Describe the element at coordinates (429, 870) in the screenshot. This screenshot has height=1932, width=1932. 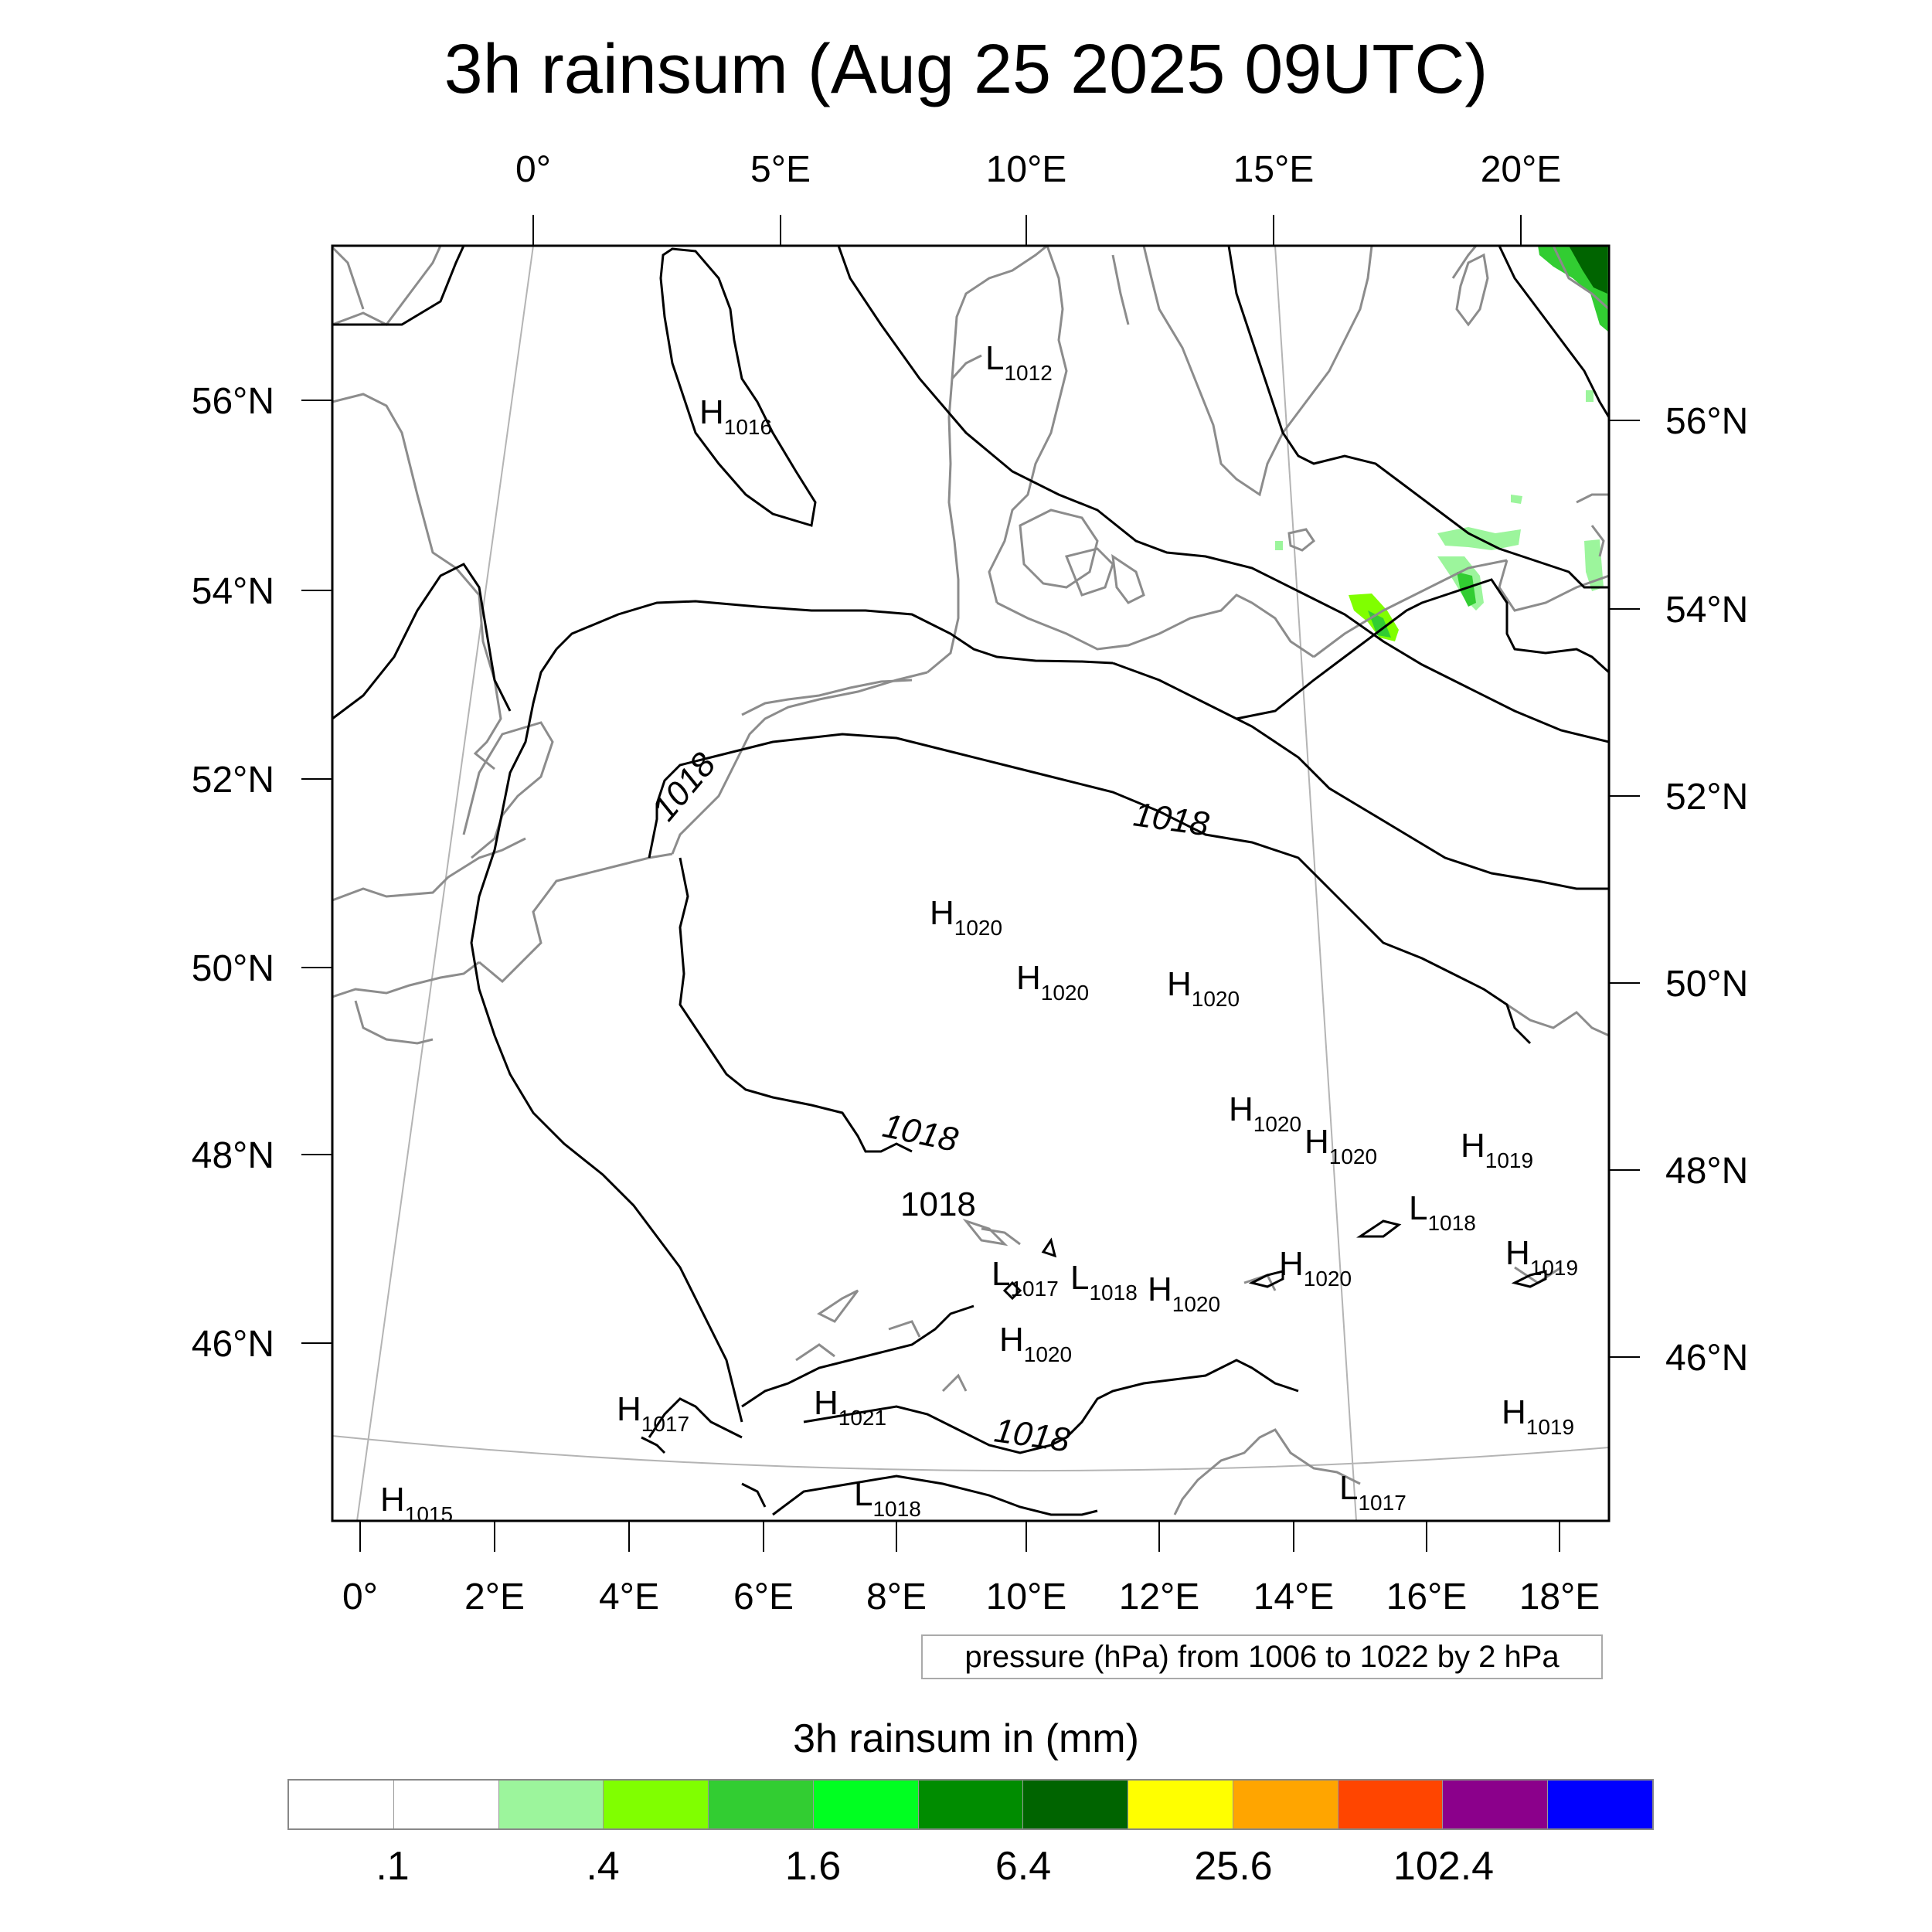
I see `coast-uk-south` at that location.